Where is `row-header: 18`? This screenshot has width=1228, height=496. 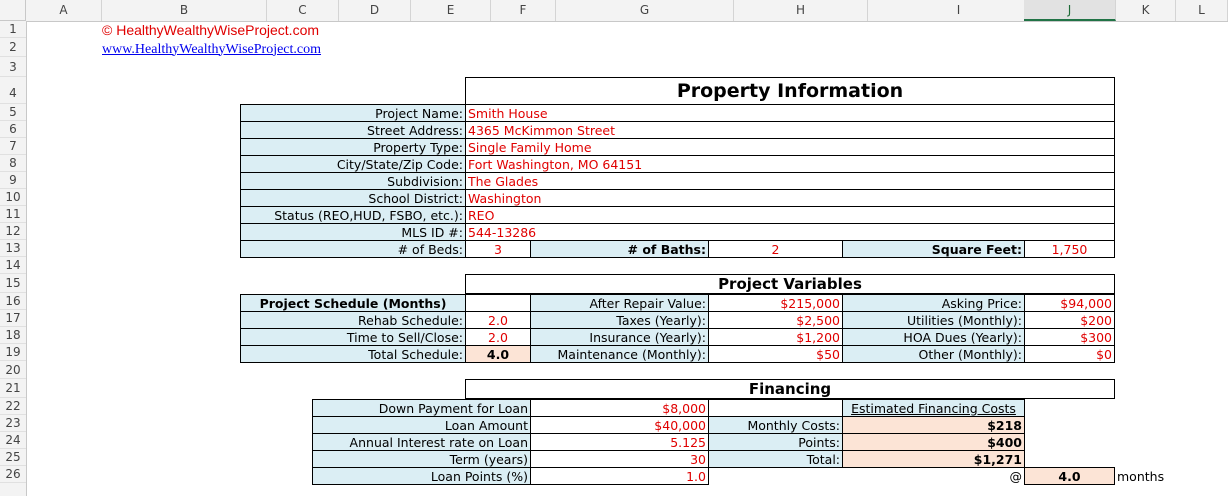 row-header: 18 is located at coordinates (13, 335).